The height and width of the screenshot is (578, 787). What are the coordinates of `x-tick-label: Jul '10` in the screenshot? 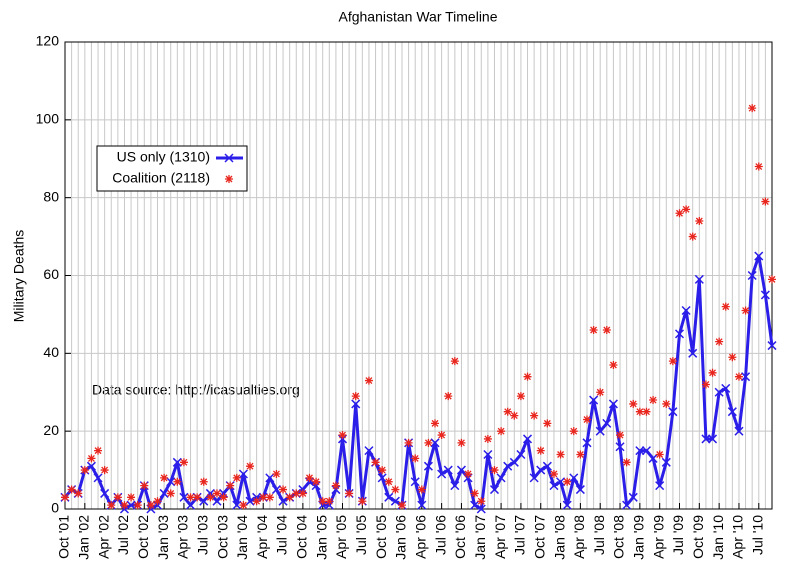 It's located at (757, 535).